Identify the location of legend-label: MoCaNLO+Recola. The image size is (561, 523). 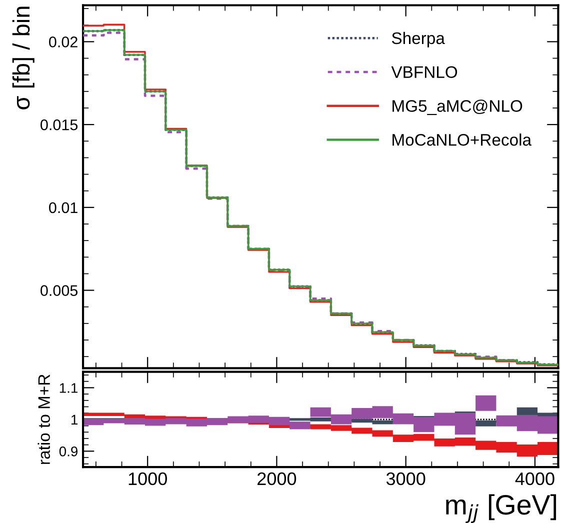
(462, 140).